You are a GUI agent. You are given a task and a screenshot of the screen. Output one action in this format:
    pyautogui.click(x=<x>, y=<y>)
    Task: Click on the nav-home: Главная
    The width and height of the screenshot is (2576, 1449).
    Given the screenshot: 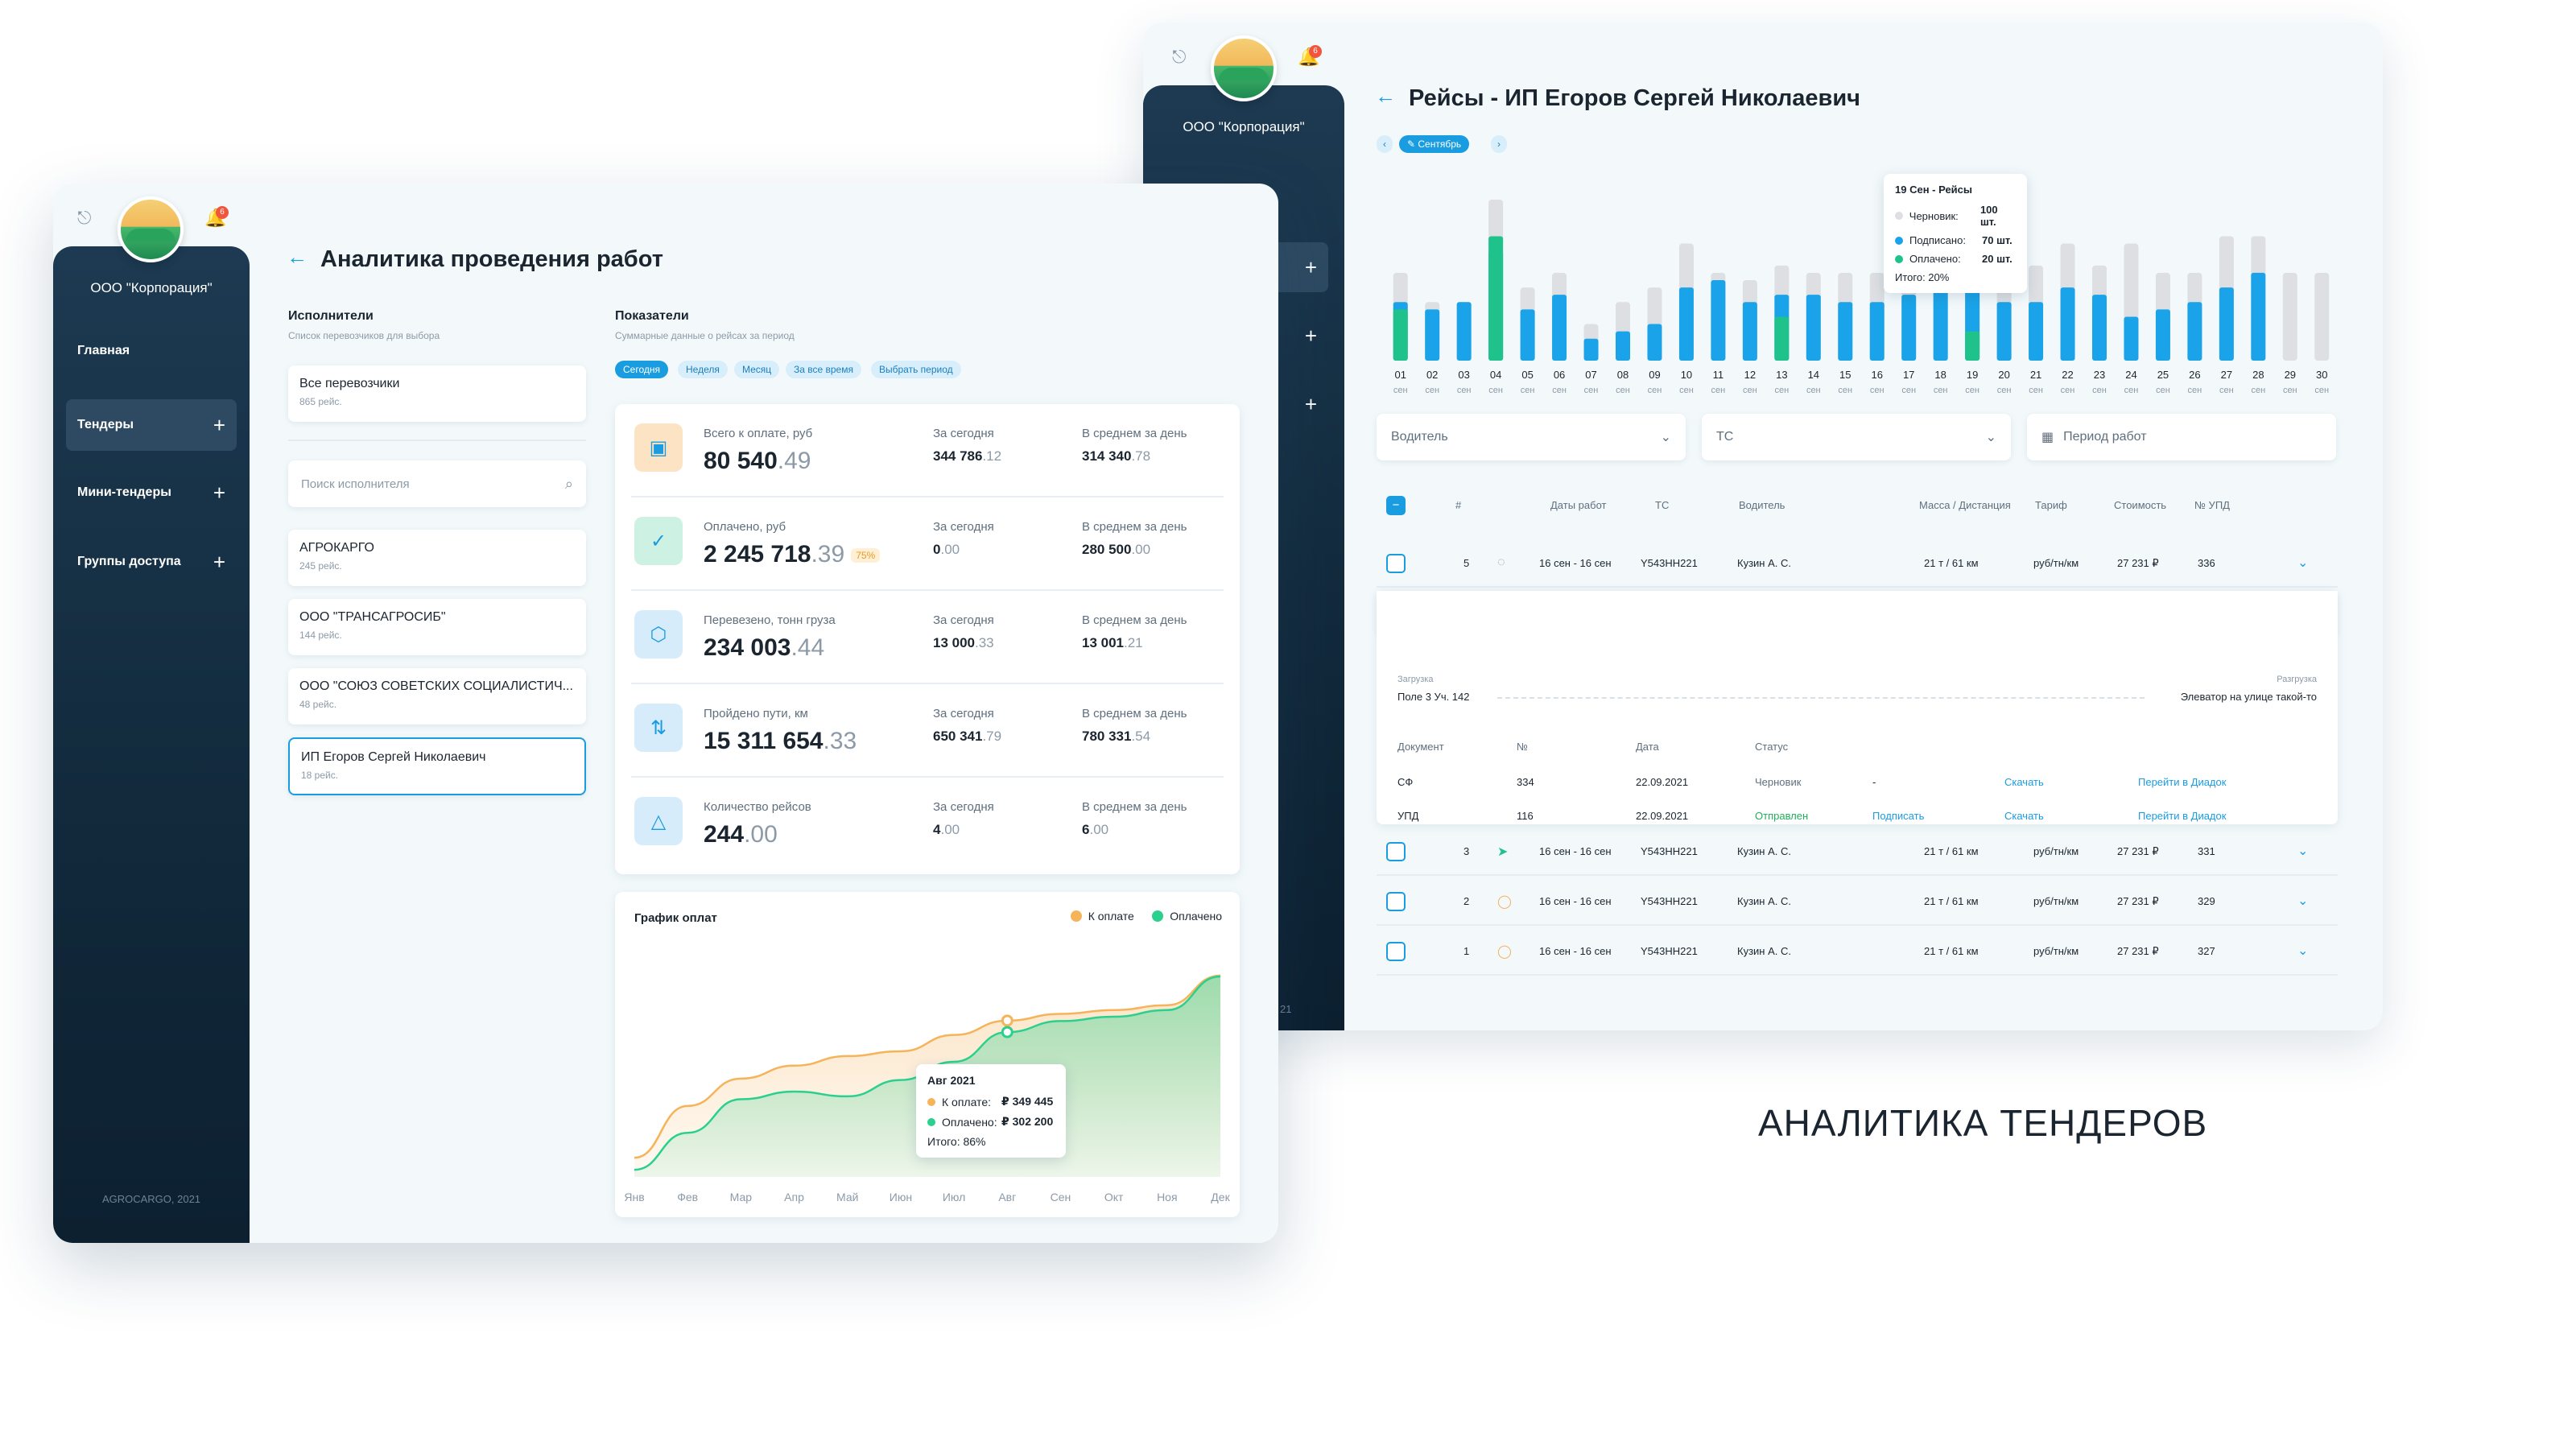 What is the action you would take?
    pyautogui.click(x=151, y=351)
    